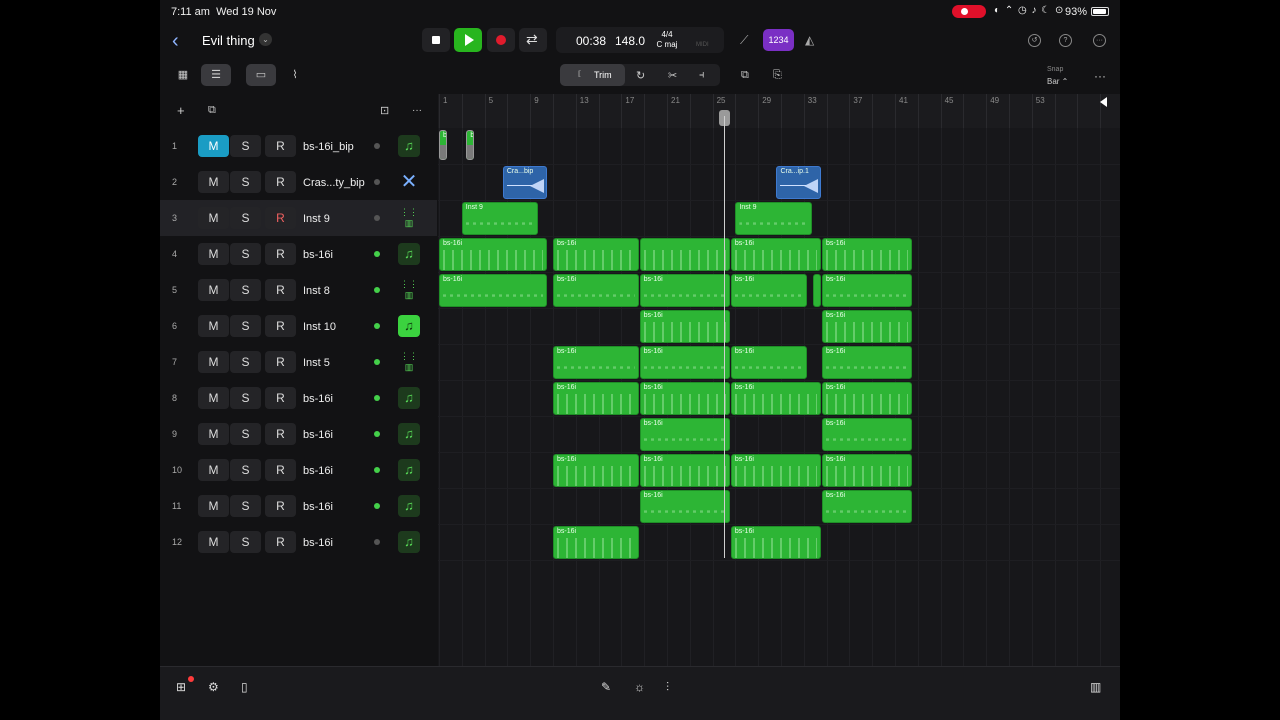 The width and height of the screenshot is (1280, 720). What do you see at coordinates (181, 687) in the screenshot?
I see `library-icon: ⊞` at bounding box center [181, 687].